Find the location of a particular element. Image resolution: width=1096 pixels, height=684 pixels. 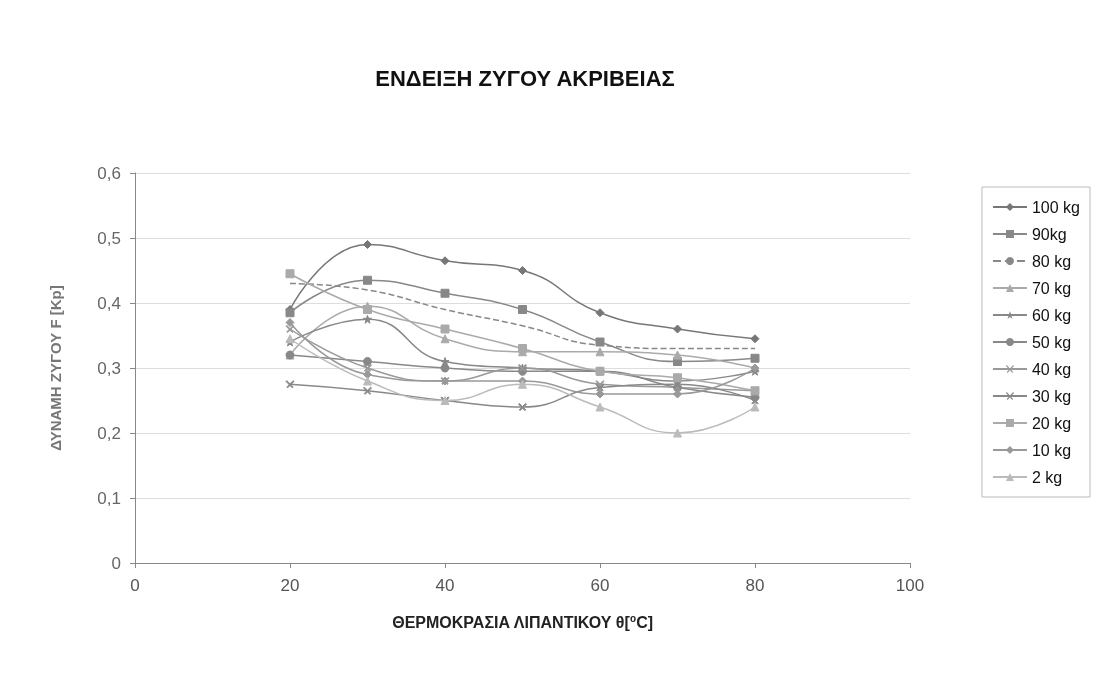

y-tick-label: 0,2 is located at coordinates (109, 433).